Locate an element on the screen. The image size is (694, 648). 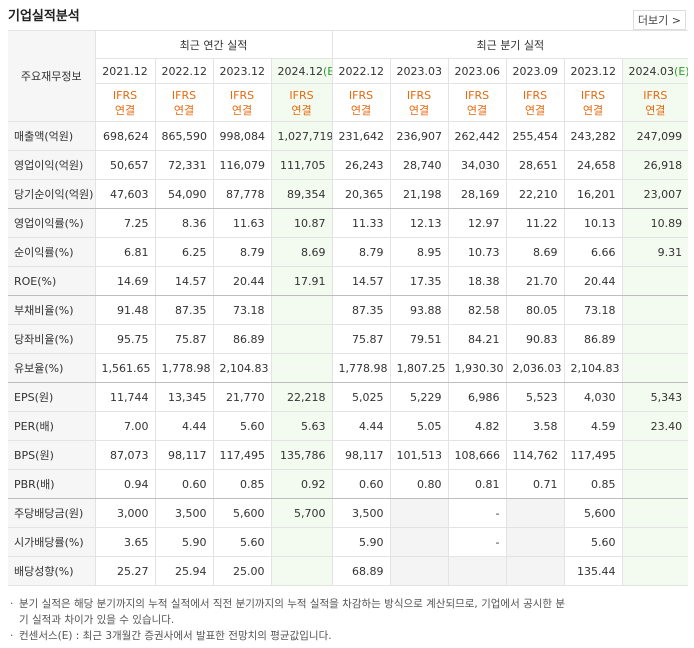
value-cell: 231,642 is located at coordinates (361, 136).